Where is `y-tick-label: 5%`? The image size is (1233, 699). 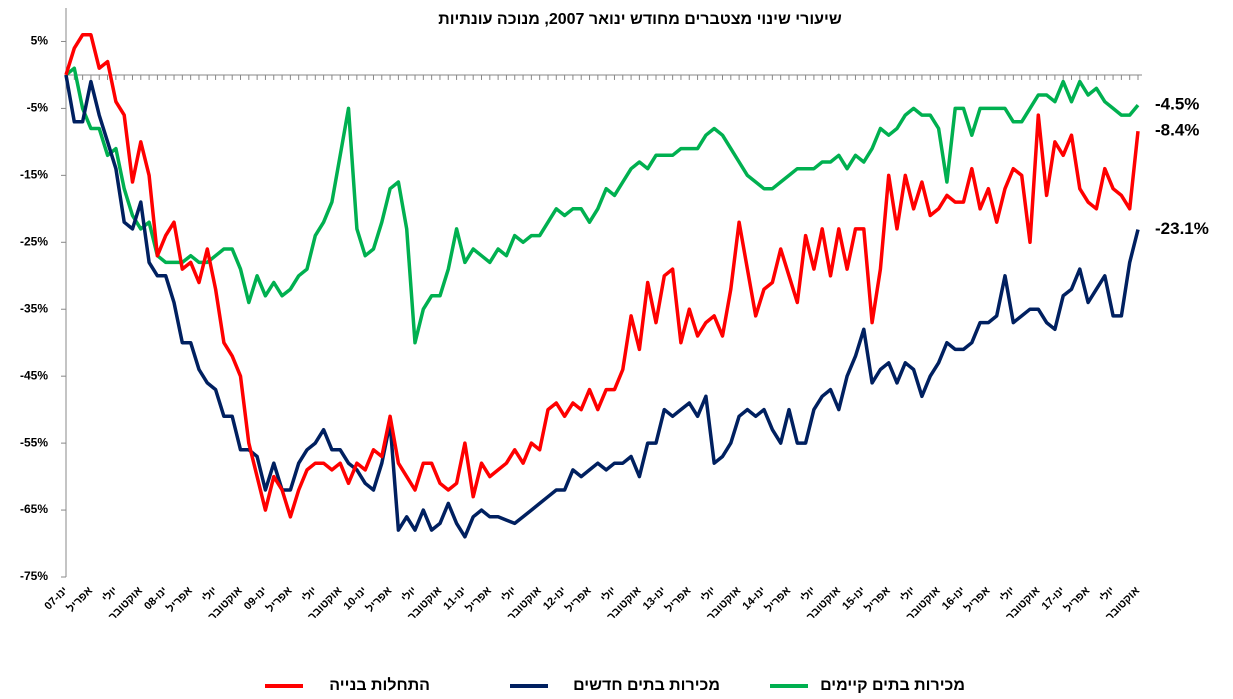
y-tick-label: 5% is located at coordinates (40, 41).